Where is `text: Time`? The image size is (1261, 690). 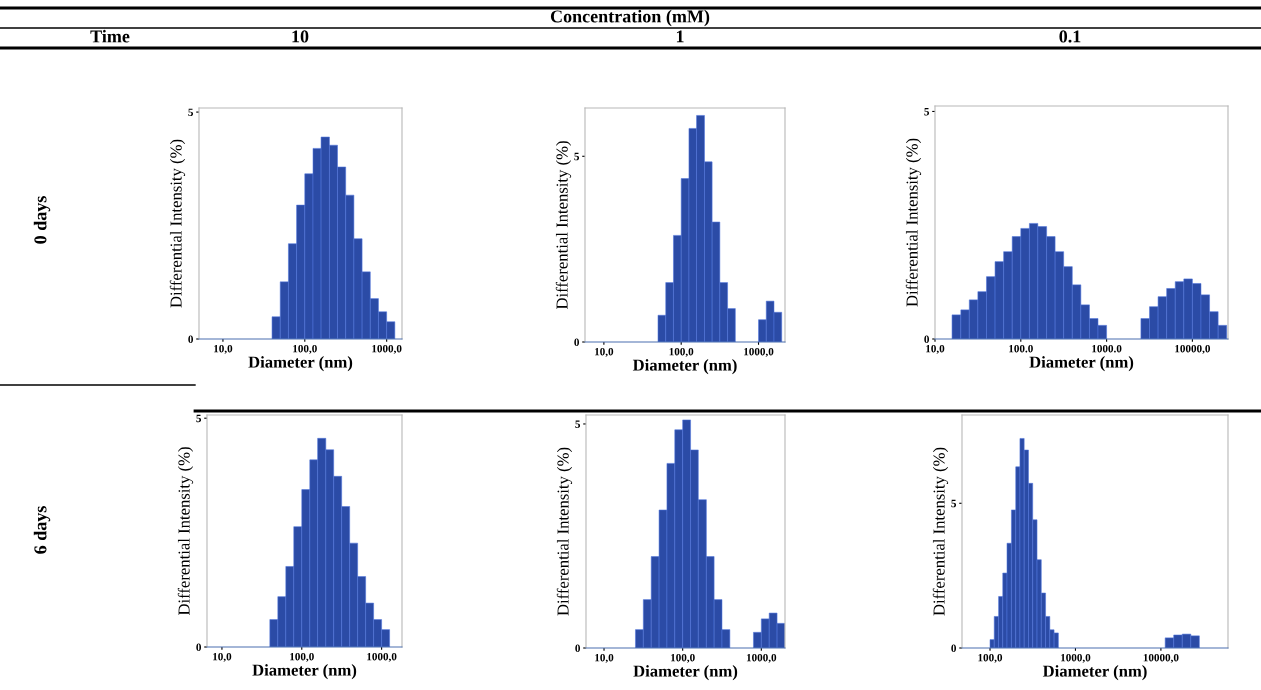
text: Time is located at coordinates (110, 36).